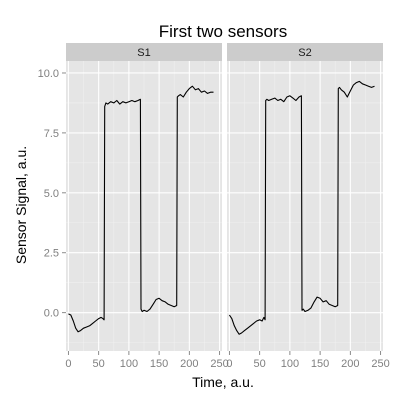 Image resolution: width=400 pixels, height=400 pixels. I want to click on x-axis-title: Time, a.u., so click(223, 382).